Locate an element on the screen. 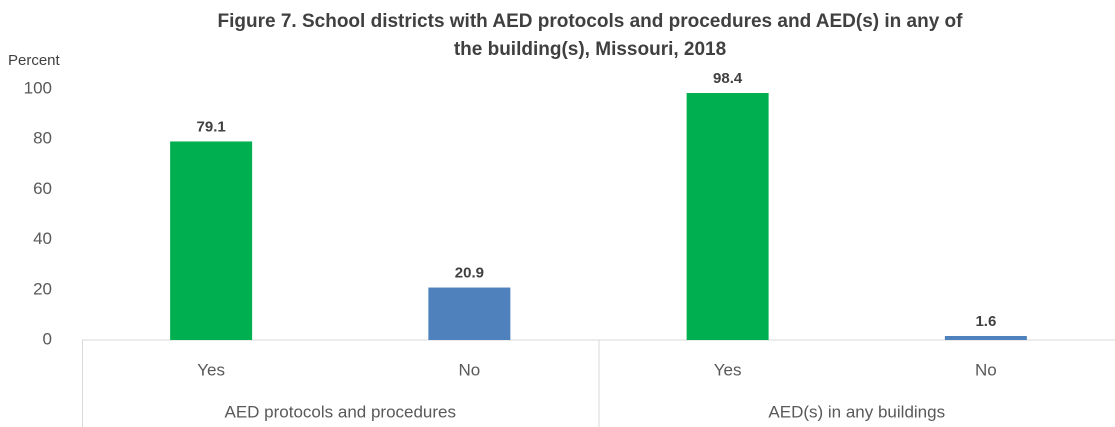 The width and height of the screenshot is (1115, 427). y-tick-label: 60 is located at coordinates (42, 188).